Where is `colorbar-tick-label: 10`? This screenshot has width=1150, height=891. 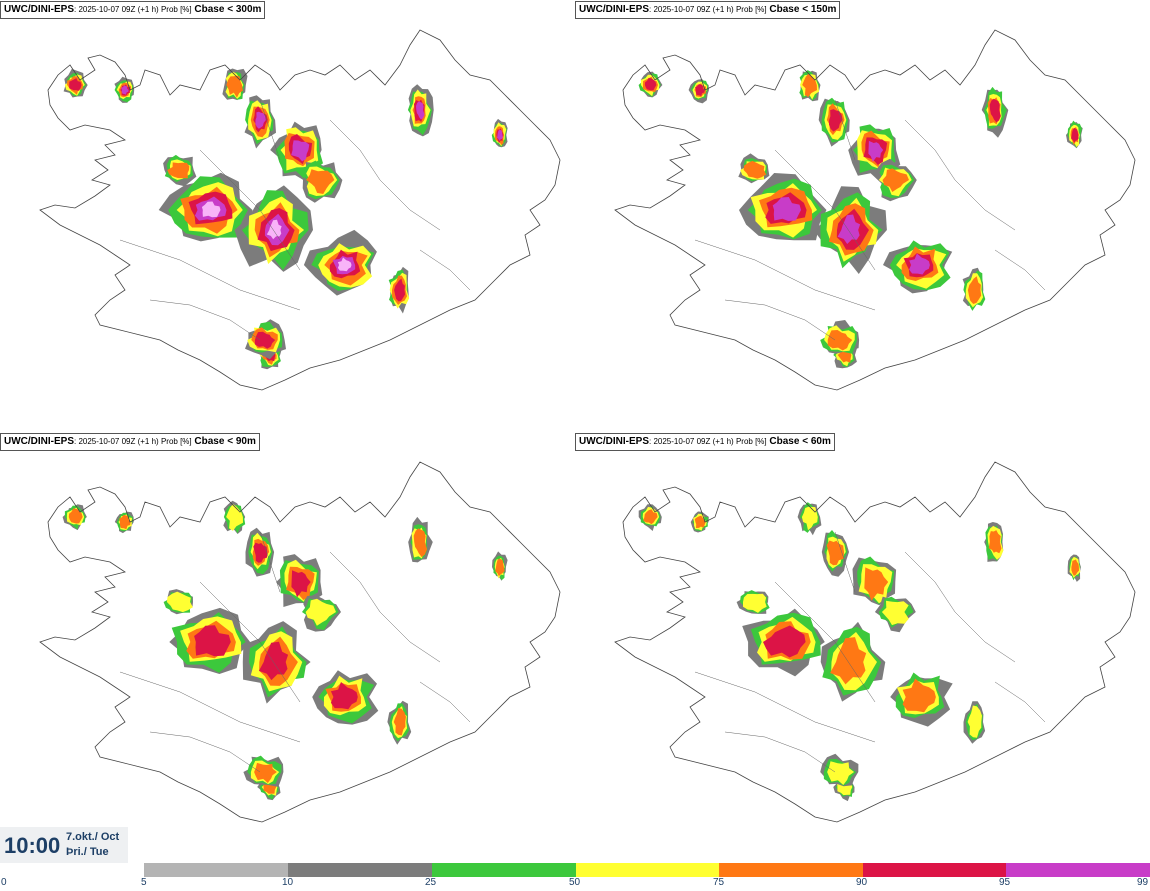 colorbar-tick-label: 10 is located at coordinates (288, 882).